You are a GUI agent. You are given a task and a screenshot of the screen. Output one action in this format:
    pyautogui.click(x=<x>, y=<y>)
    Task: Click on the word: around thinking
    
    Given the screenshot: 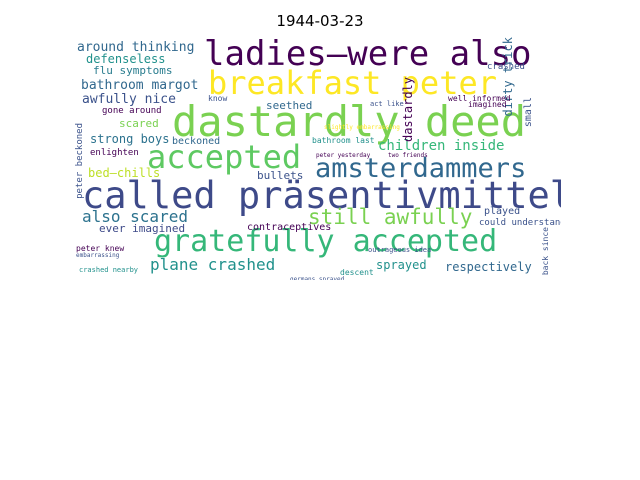 What is the action you would take?
    pyautogui.click(x=136, y=47)
    